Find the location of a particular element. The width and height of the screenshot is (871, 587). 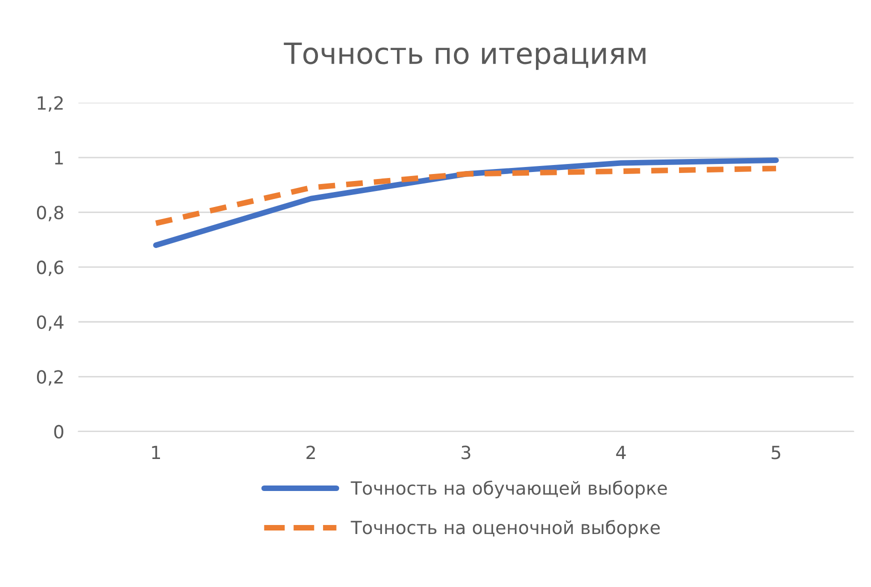

legend-label: Точность на обучающей выборке is located at coordinates (508, 489).